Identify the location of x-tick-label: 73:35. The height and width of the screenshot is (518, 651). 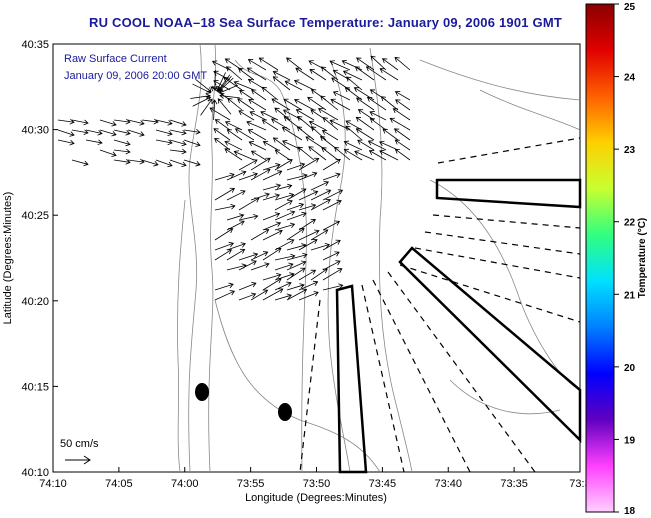
(514, 484).